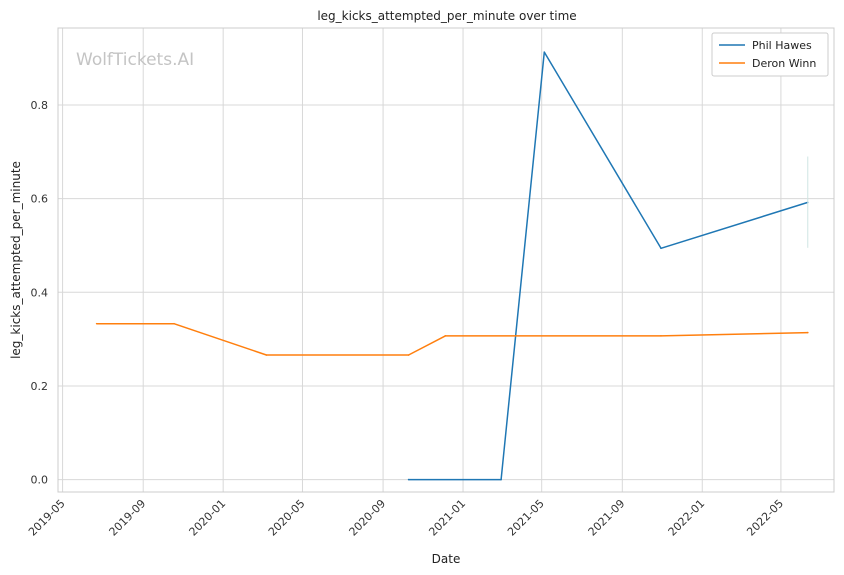  What do you see at coordinates (40, 105) in the screenshot?
I see `y-tick-label: 0.8` at bounding box center [40, 105].